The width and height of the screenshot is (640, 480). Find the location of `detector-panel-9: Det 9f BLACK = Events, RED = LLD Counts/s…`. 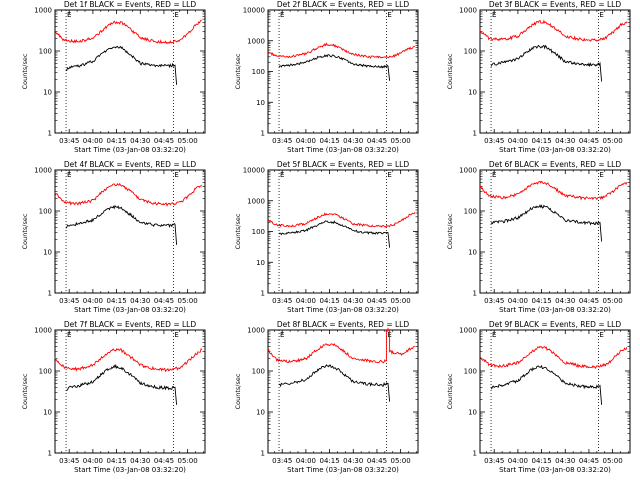

detector-panel-9: Det 9f BLACK = Events, RED = LLD Counts/s… is located at coordinates (538, 397).